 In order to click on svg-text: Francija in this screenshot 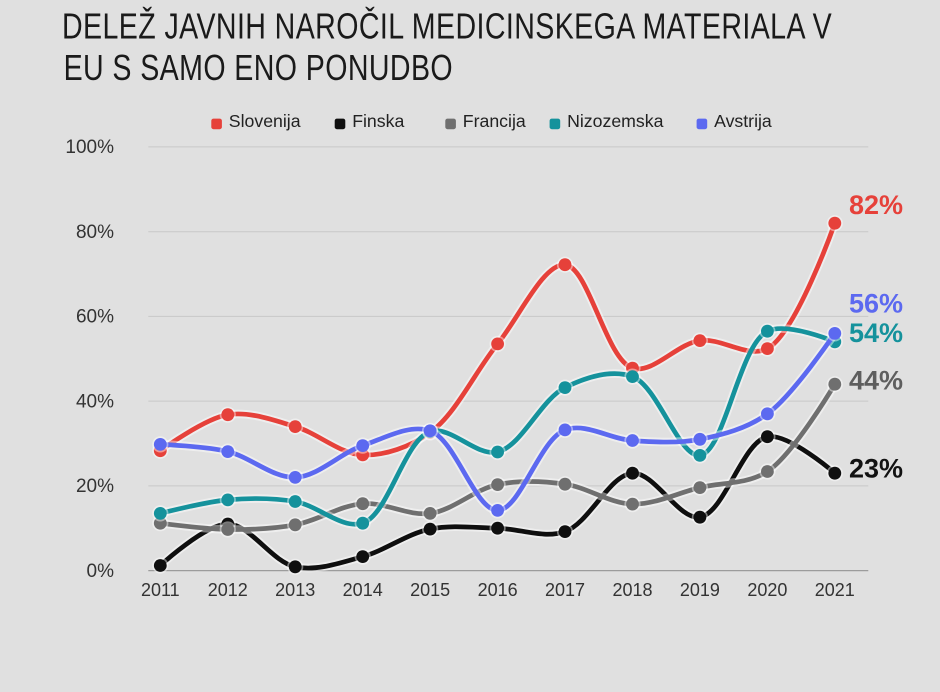, I will do `click(494, 121)`.